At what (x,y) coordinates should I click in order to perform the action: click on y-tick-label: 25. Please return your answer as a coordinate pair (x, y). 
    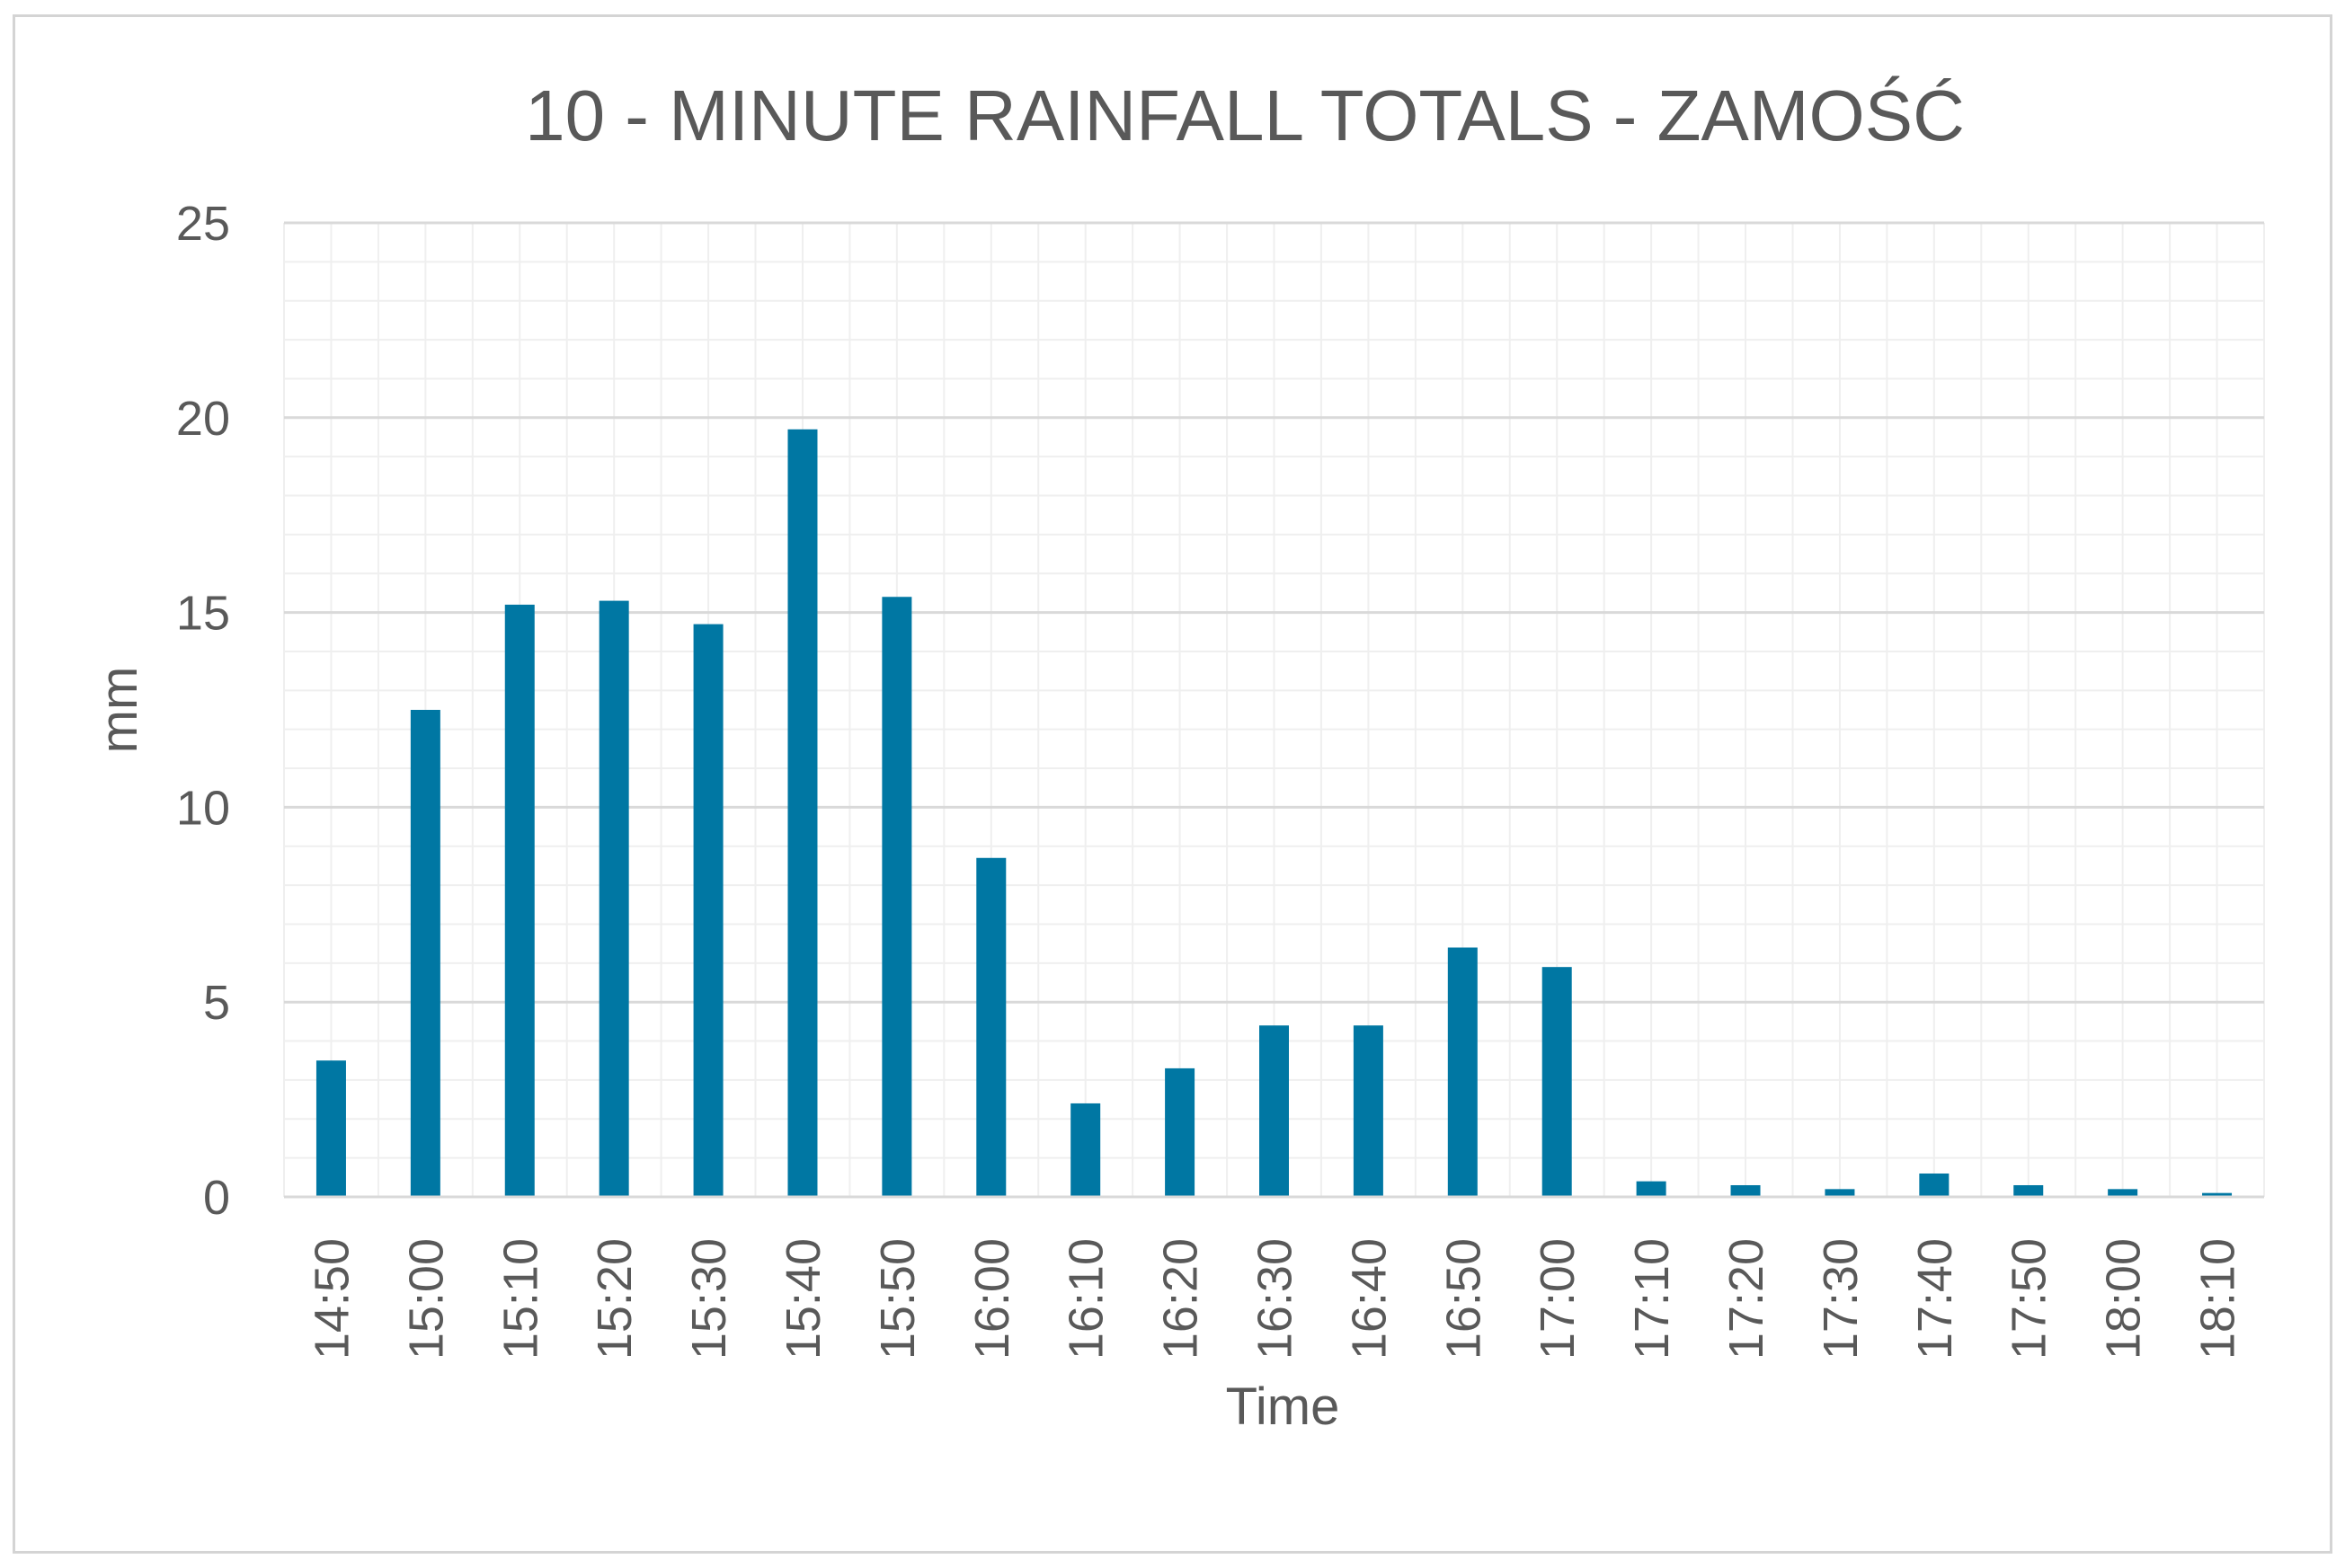
    Looking at the image, I should click on (203, 224).